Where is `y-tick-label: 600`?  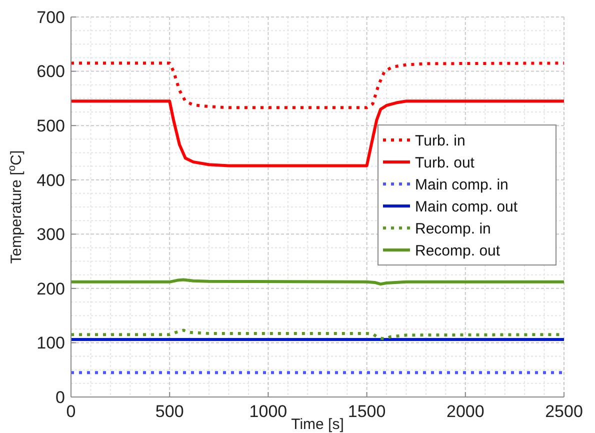 y-tick-label: 600 is located at coordinates (50, 72).